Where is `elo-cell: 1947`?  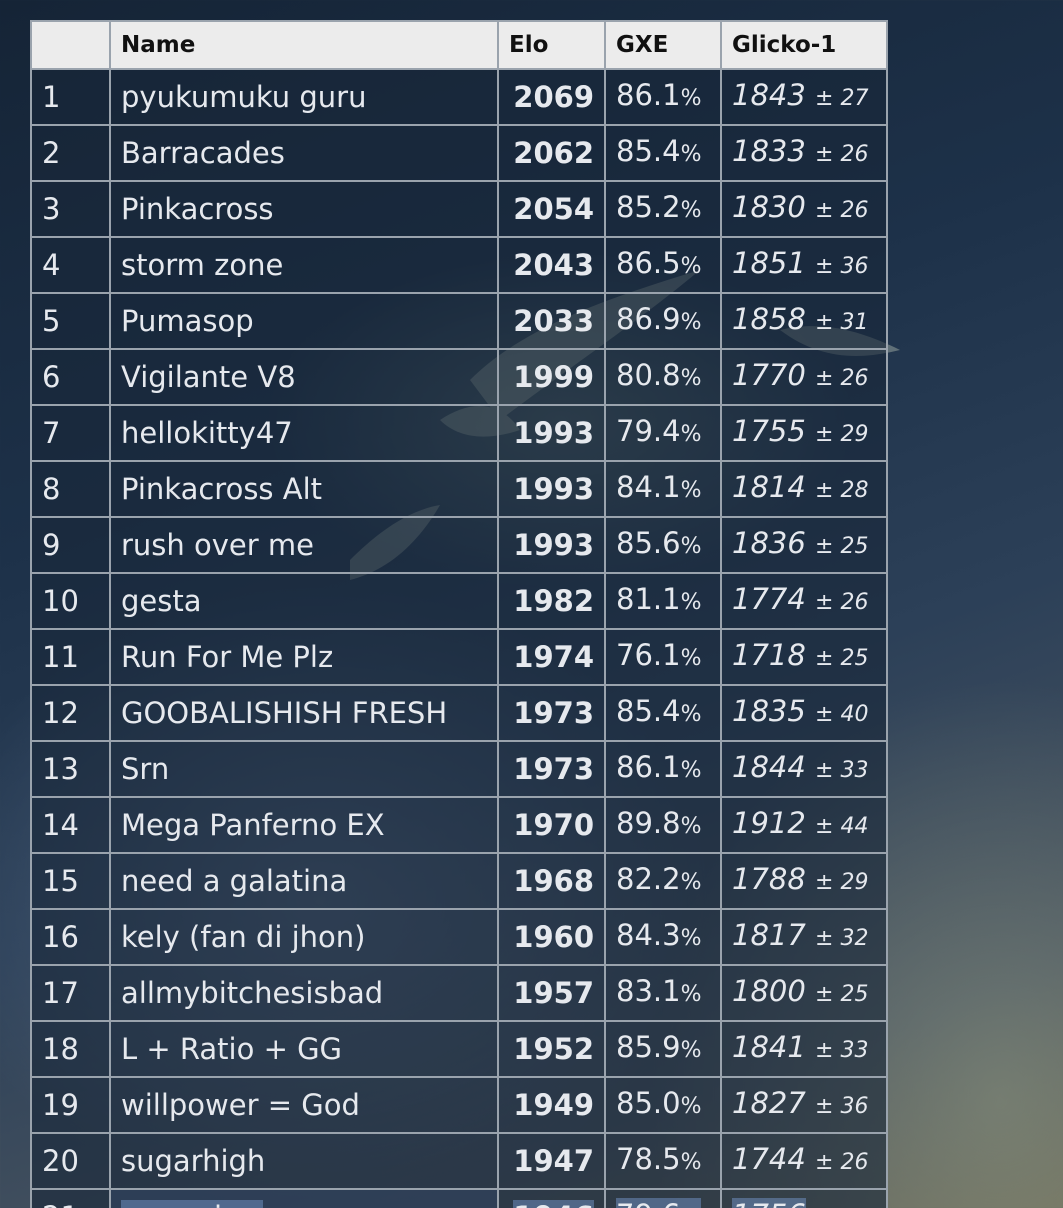
elo-cell: 1947 is located at coordinates (551, 1161).